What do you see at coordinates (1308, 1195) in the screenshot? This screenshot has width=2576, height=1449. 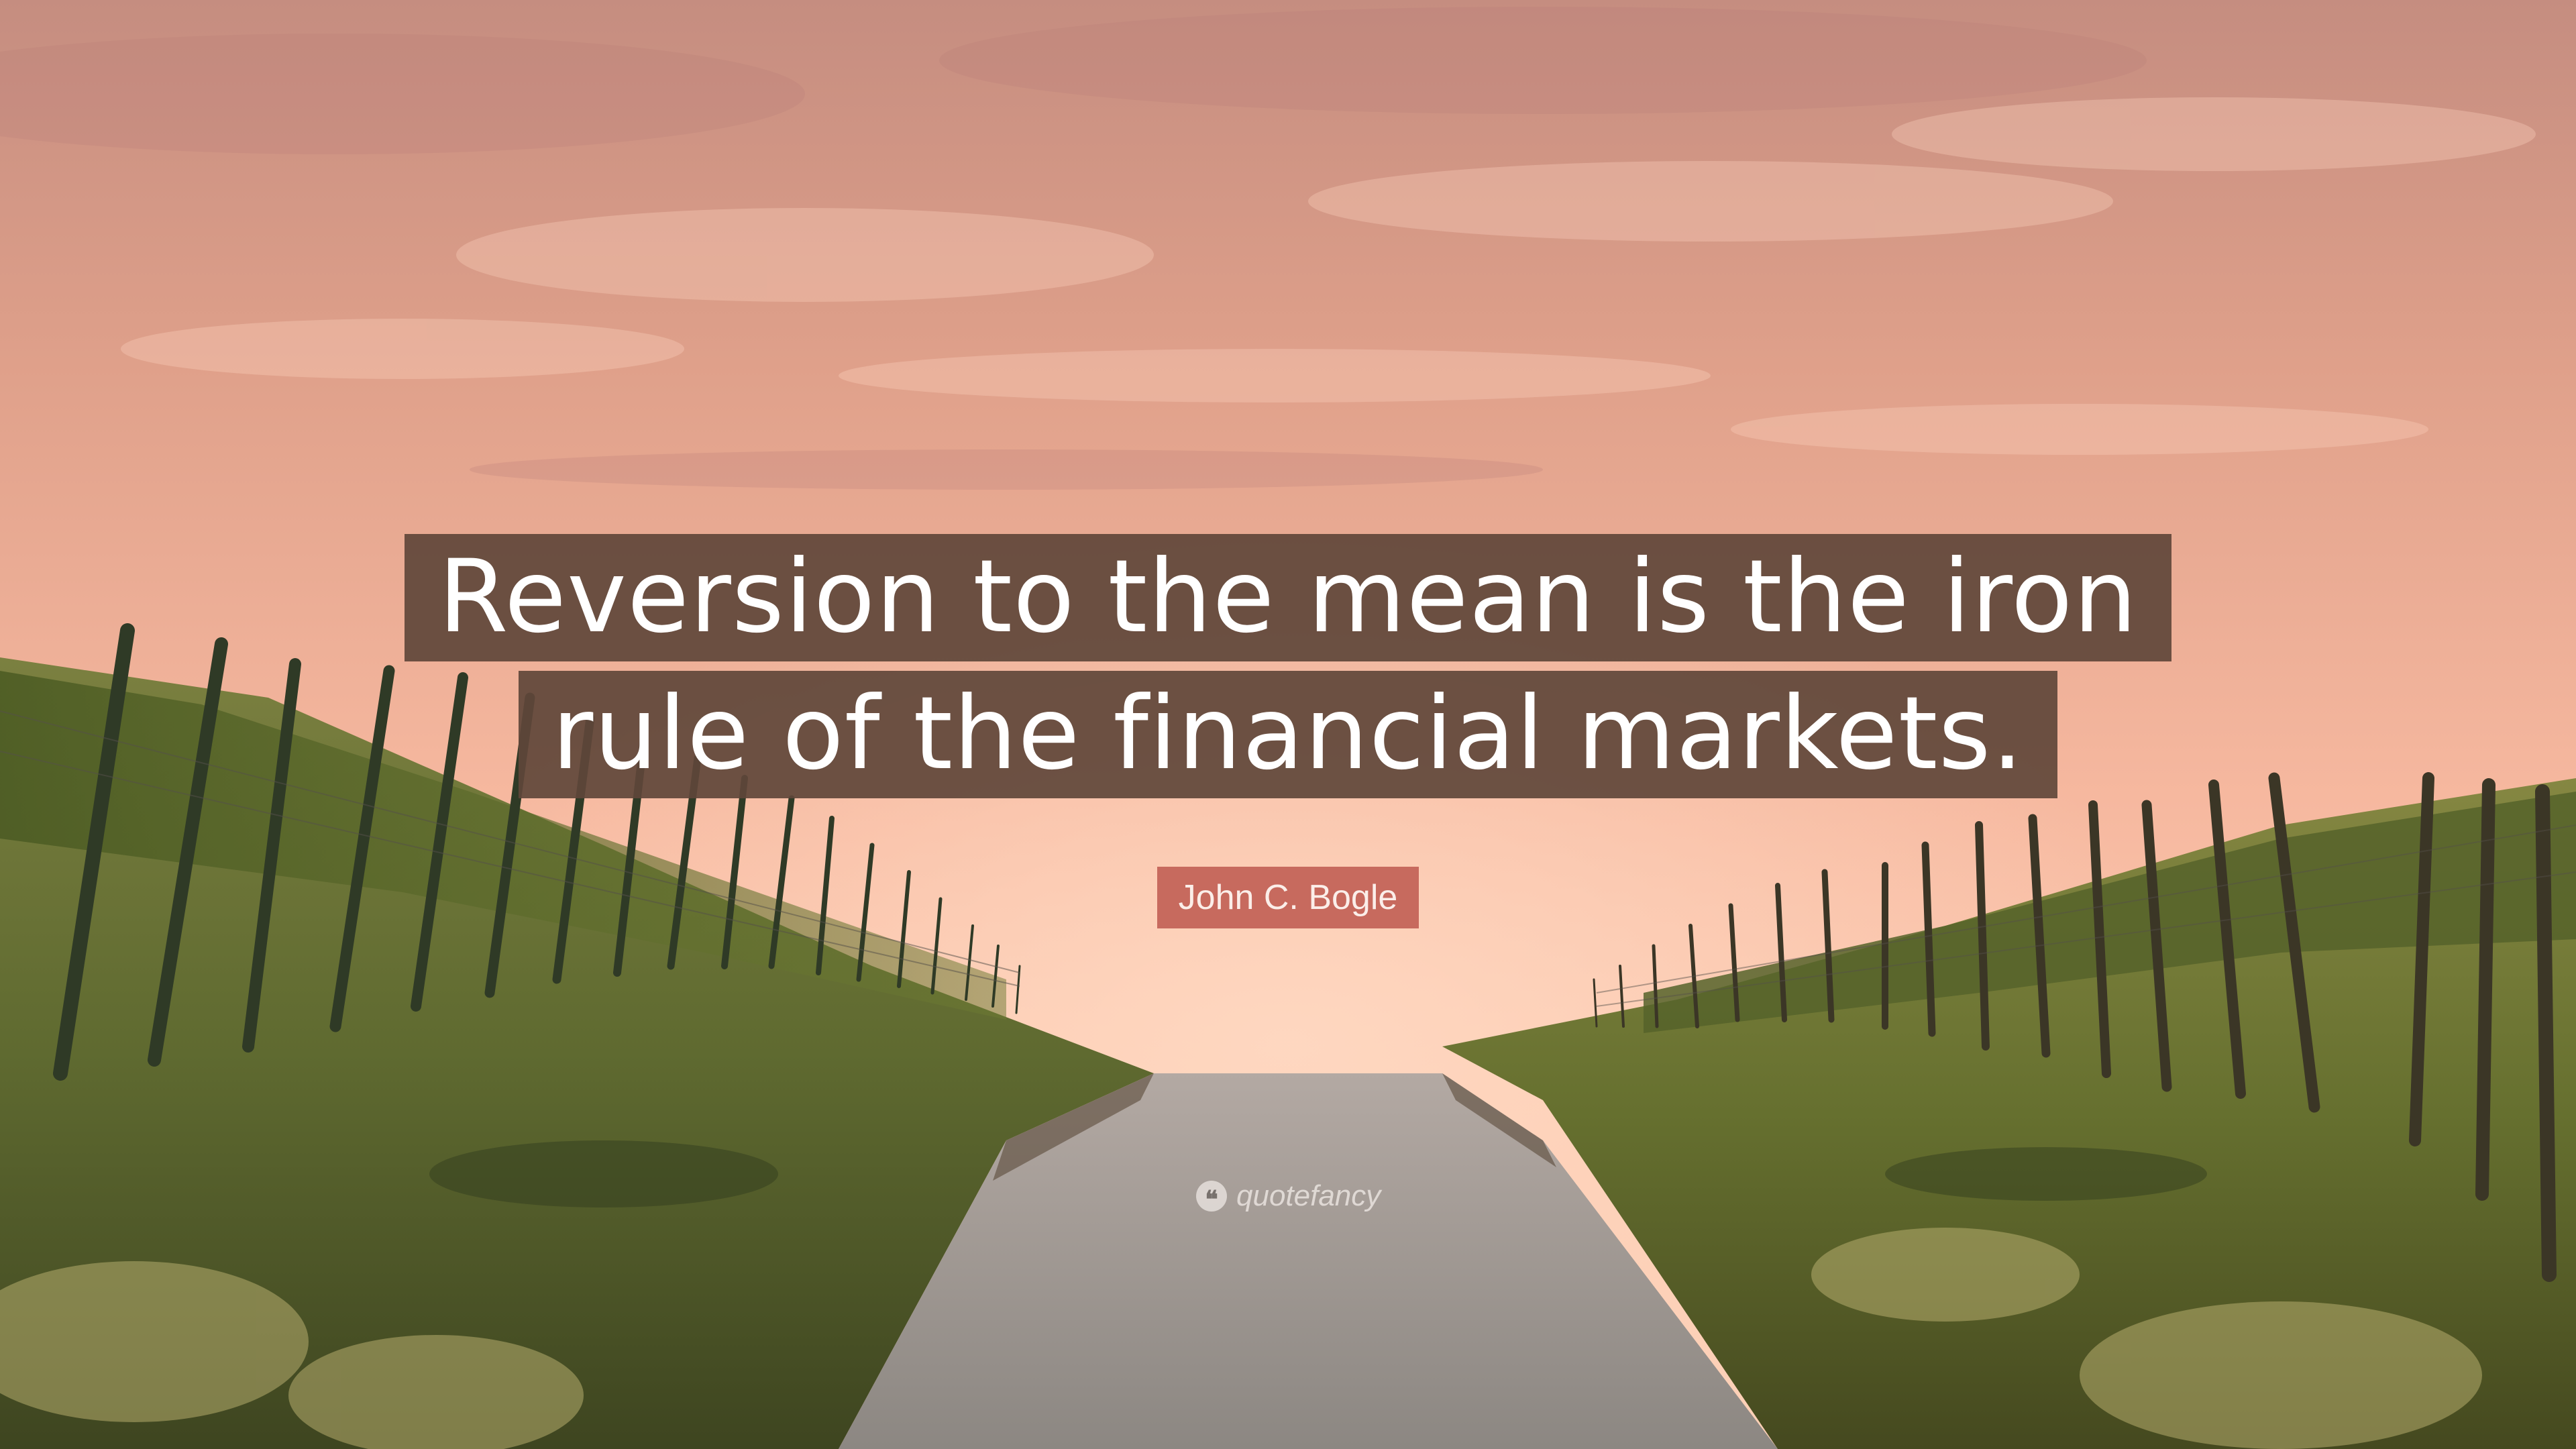 I see `watermark-text: quotefancy` at bounding box center [1308, 1195].